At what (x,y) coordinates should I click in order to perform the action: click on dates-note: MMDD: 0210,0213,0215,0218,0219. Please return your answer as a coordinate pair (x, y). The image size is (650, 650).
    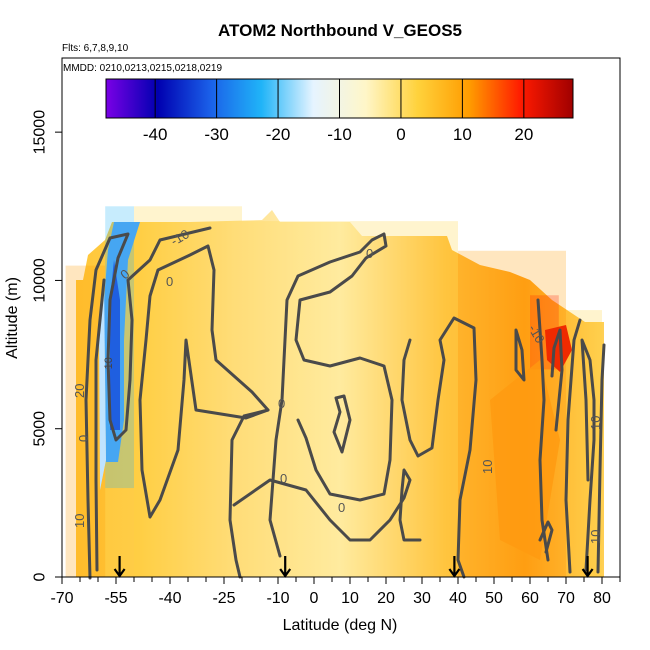
    Looking at the image, I should click on (142, 68).